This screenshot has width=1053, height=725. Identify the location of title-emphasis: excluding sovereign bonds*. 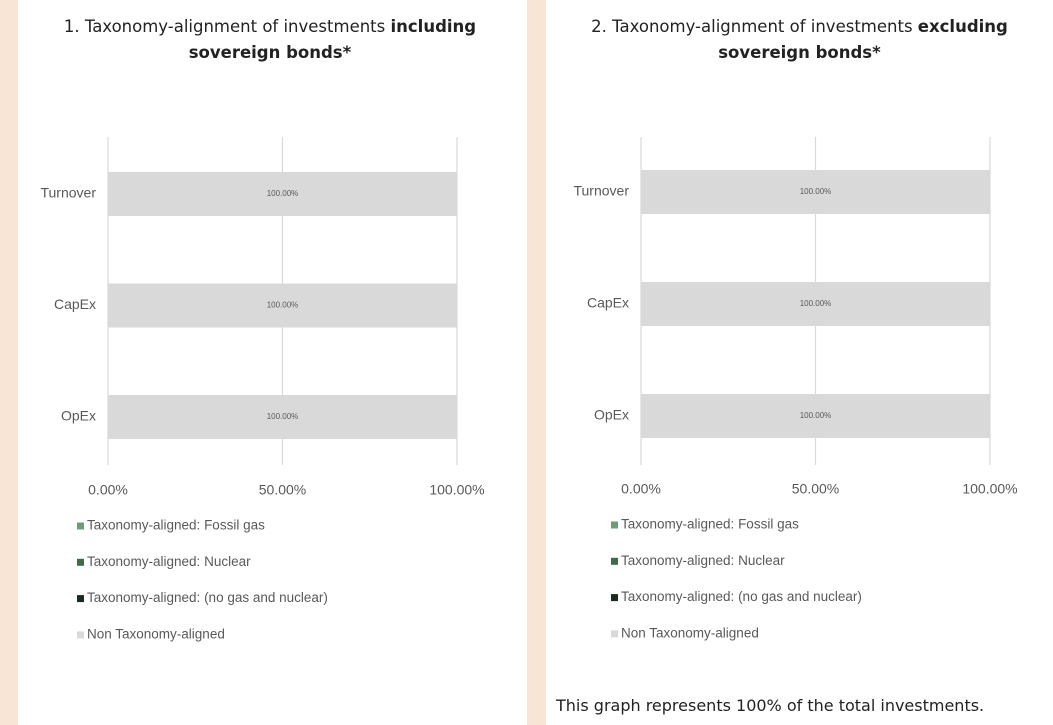
(863, 39).